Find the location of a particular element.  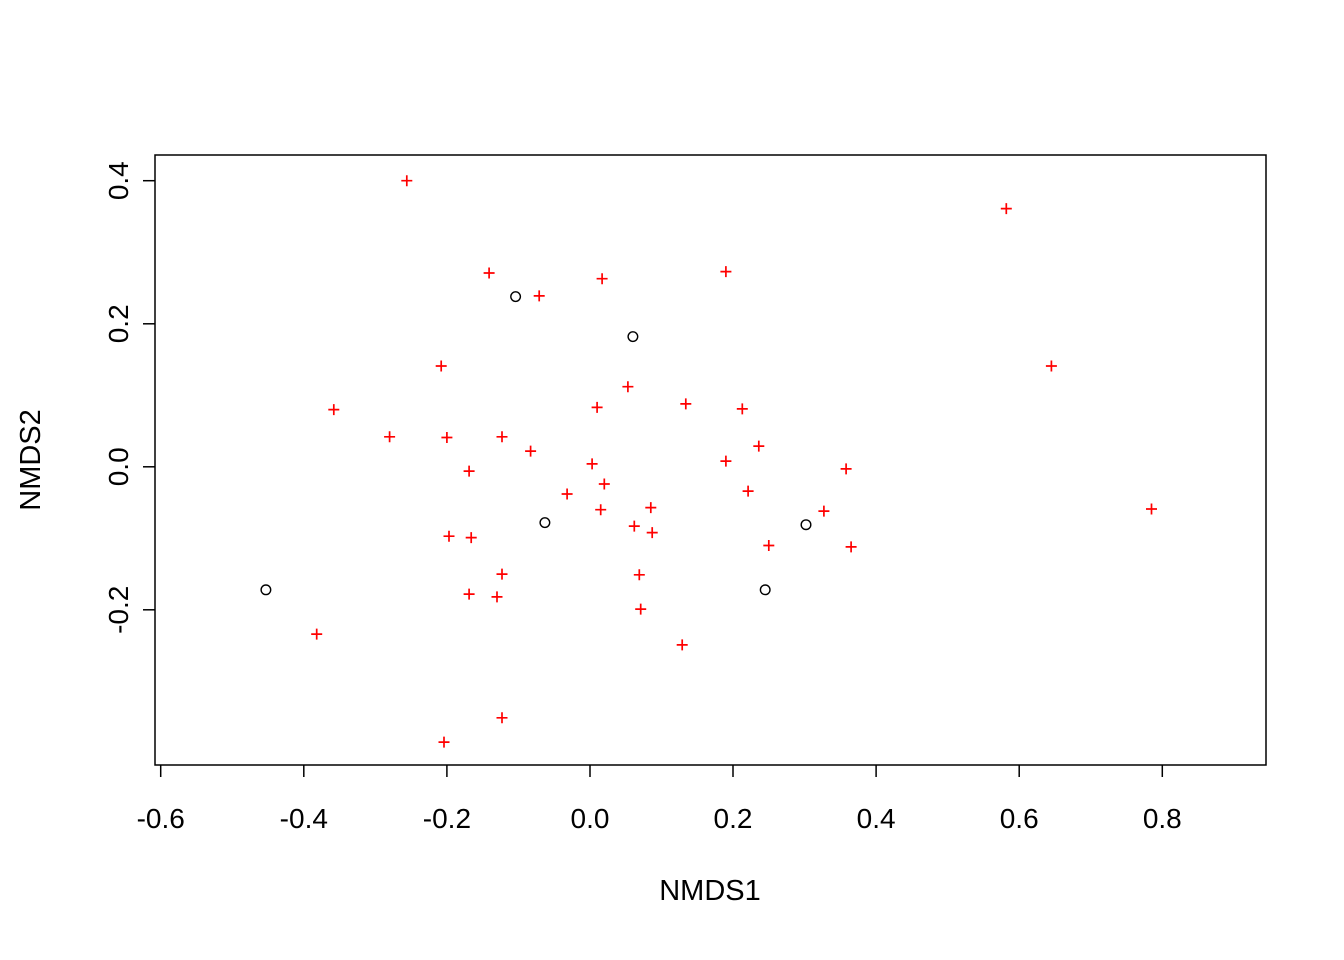

x-axis-title: NMDS1 is located at coordinates (710, 891).